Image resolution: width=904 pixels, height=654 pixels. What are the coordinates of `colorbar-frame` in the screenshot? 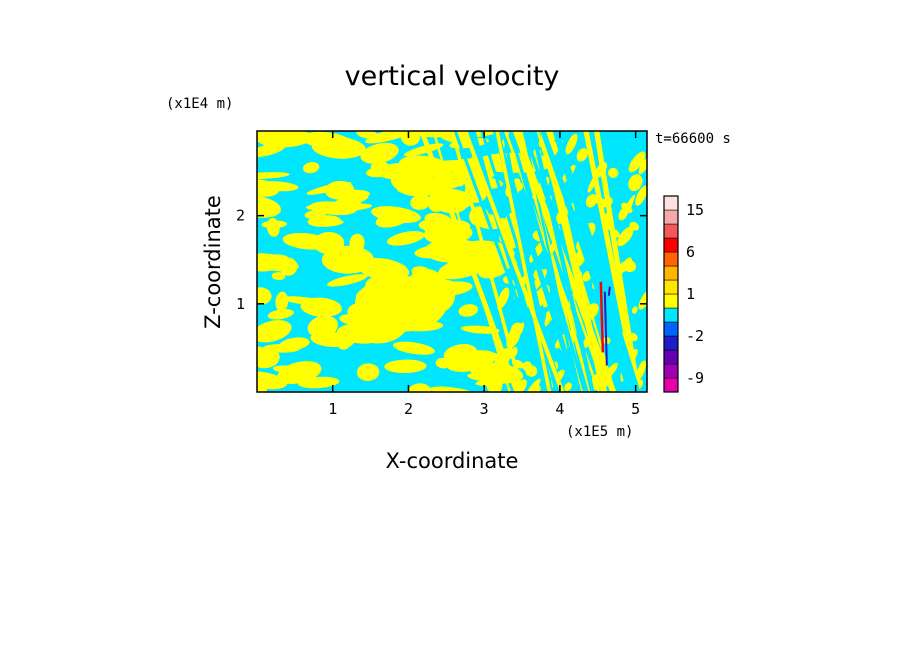 It's located at (671, 294).